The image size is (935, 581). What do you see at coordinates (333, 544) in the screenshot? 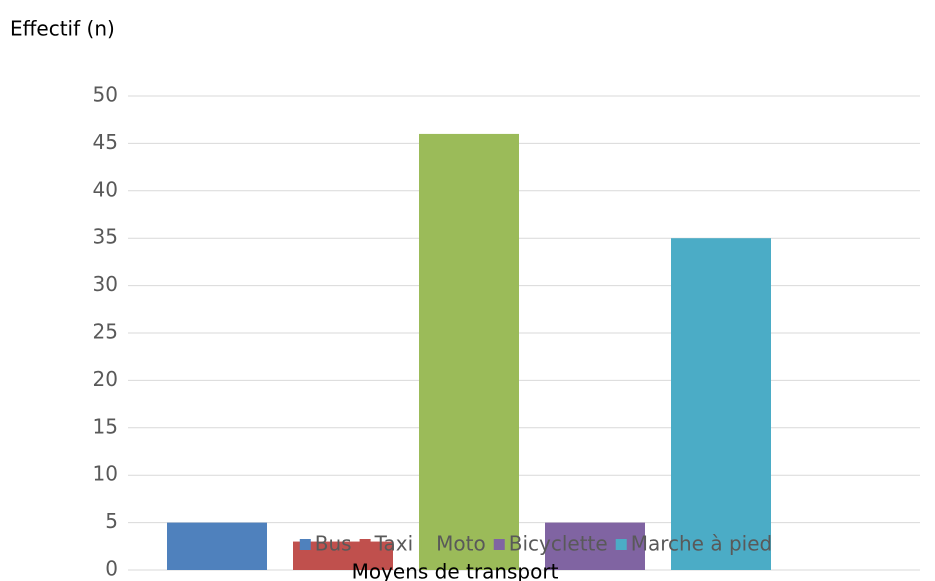
I see `legend-label: Bus` at bounding box center [333, 544].